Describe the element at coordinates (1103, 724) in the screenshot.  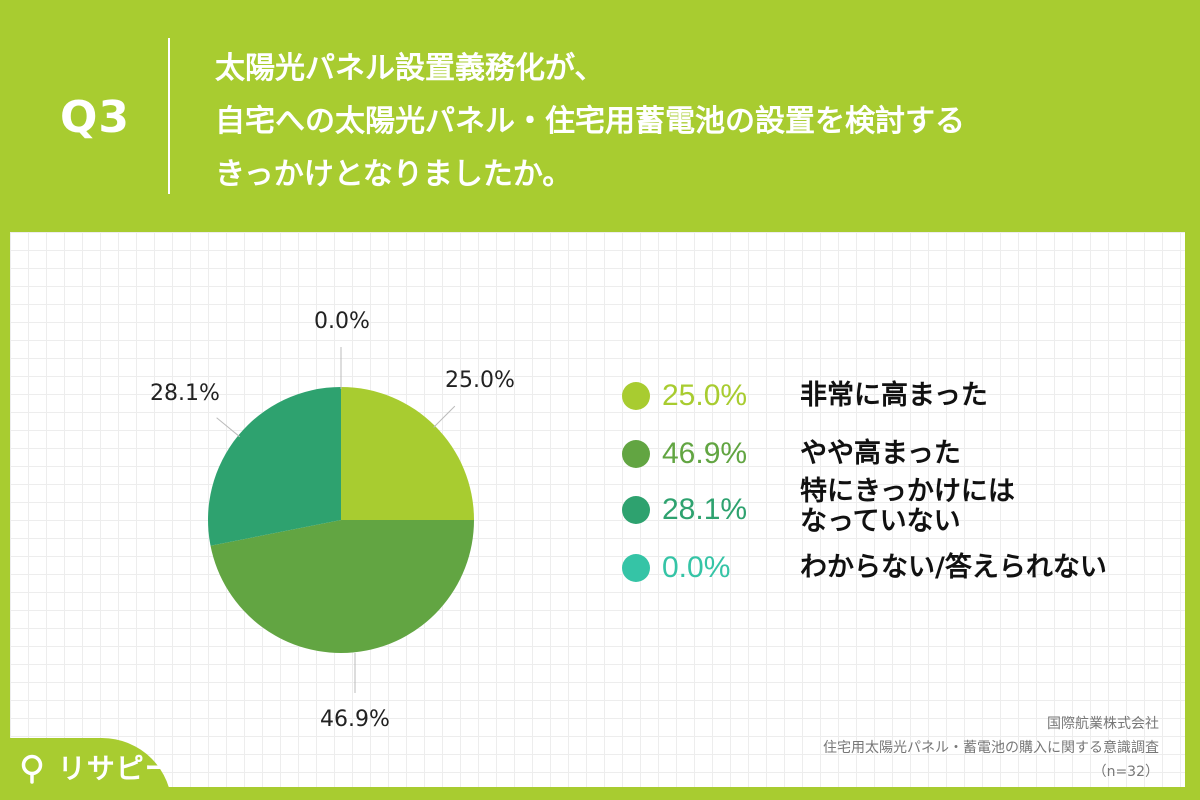
I see `source-company: 国際航業株式会社` at that location.